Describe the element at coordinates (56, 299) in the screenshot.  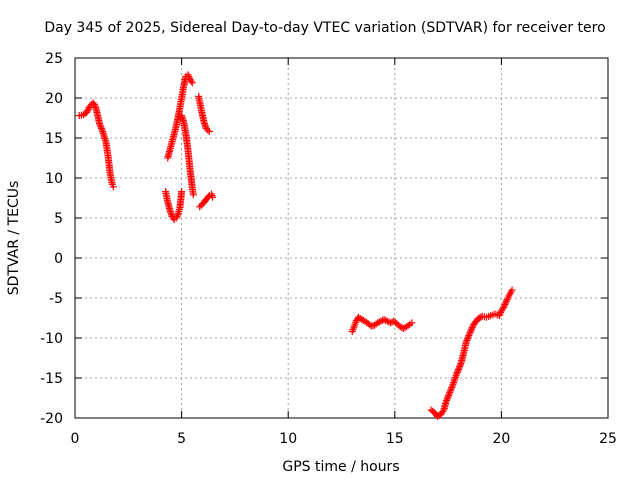
I see `y-tick-label: -5` at that location.